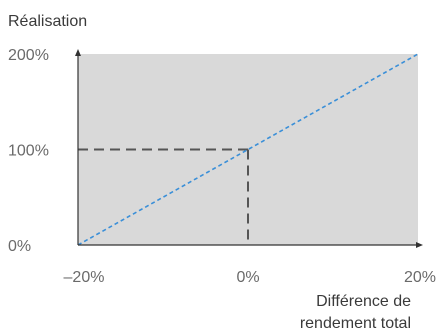  Describe the element at coordinates (420, 277) in the screenshot. I see `x-tick-label: 20%` at that location.